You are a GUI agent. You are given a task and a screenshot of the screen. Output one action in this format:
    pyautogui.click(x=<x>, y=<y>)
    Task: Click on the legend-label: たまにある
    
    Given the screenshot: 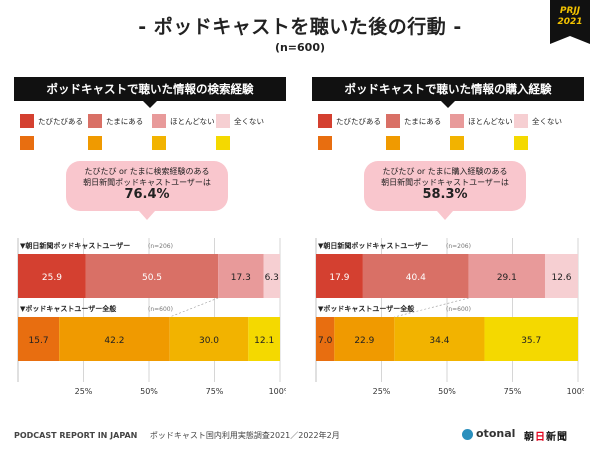 What is the action you would take?
    pyautogui.click(x=125, y=121)
    